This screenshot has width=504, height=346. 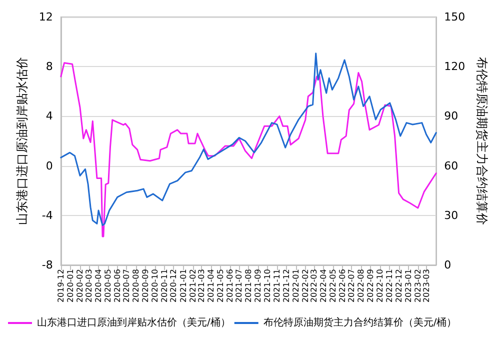 I want to click on x-tick-label: 2020-01, so click(x=70, y=285).